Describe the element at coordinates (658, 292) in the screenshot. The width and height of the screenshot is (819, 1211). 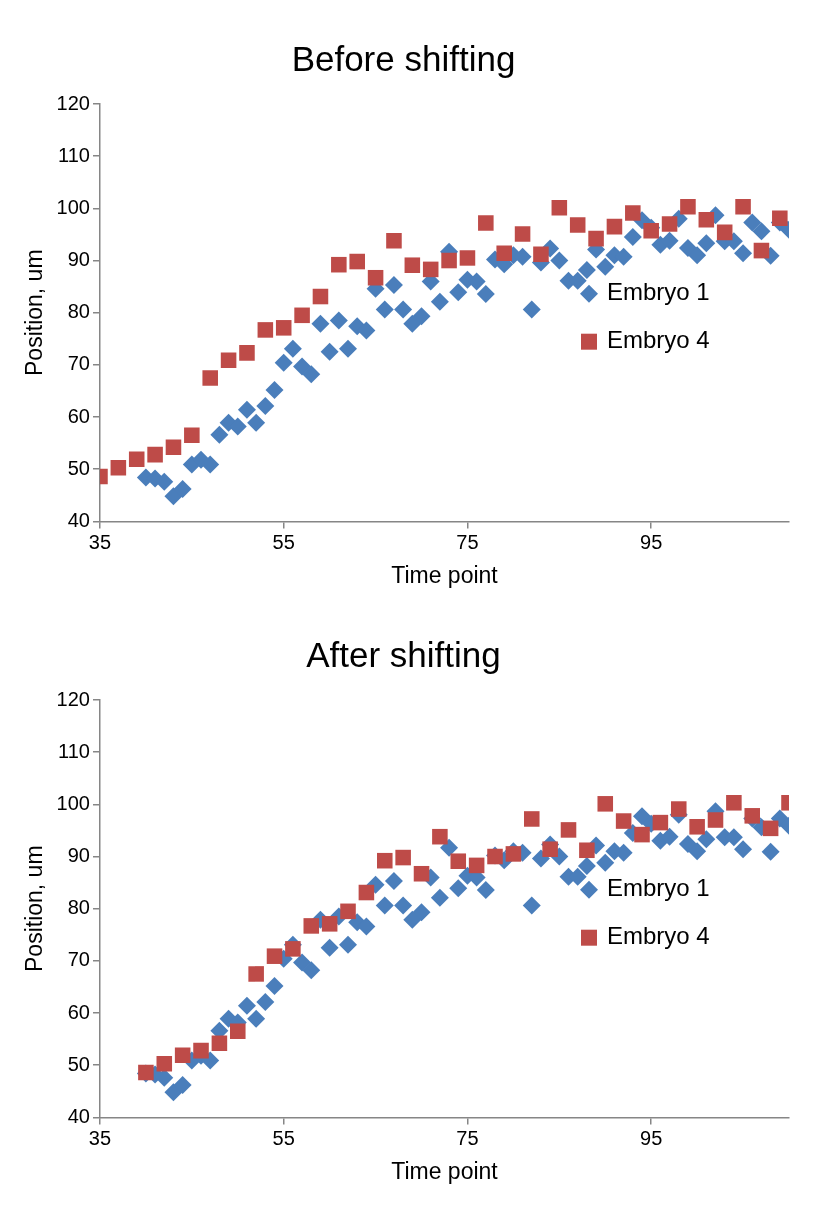
I see `legend-label: Embryo 1` at that location.